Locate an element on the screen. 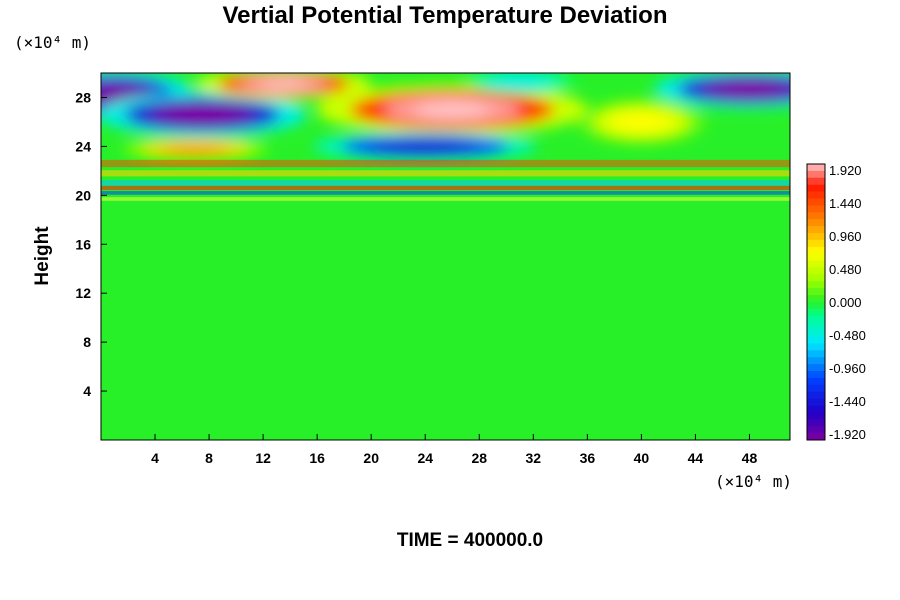 The image size is (900, 600). y-axis-label: Height is located at coordinates (42, 256).